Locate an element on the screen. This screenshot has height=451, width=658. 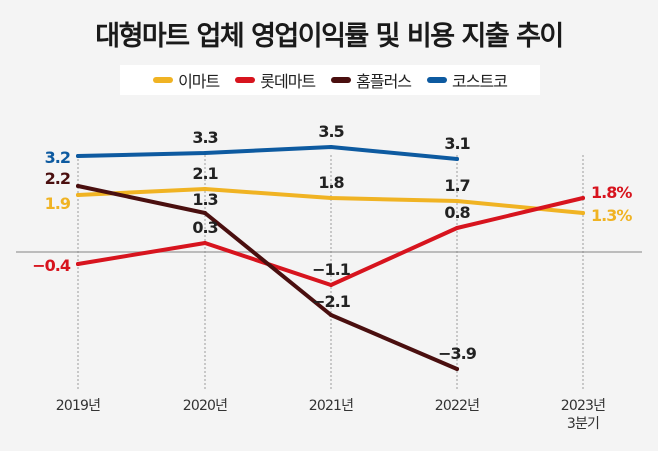
x-tick-label: 2022년 is located at coordinates (457, 406).